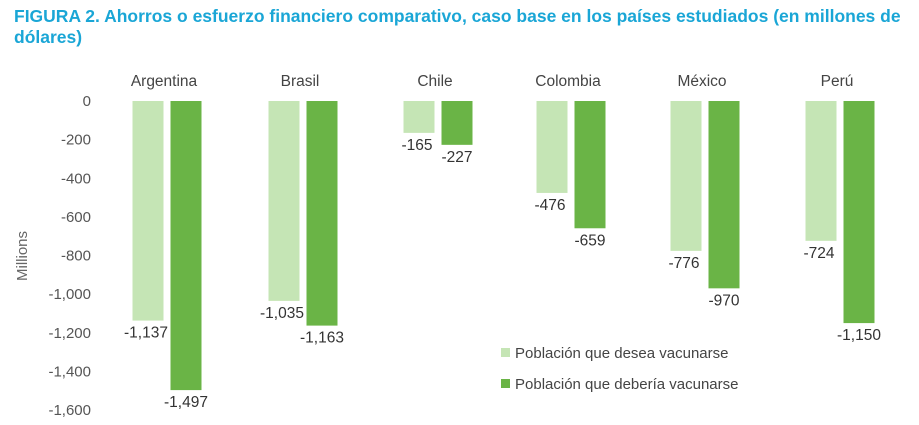  I want to click on data-label: -165, so click(416, 145).